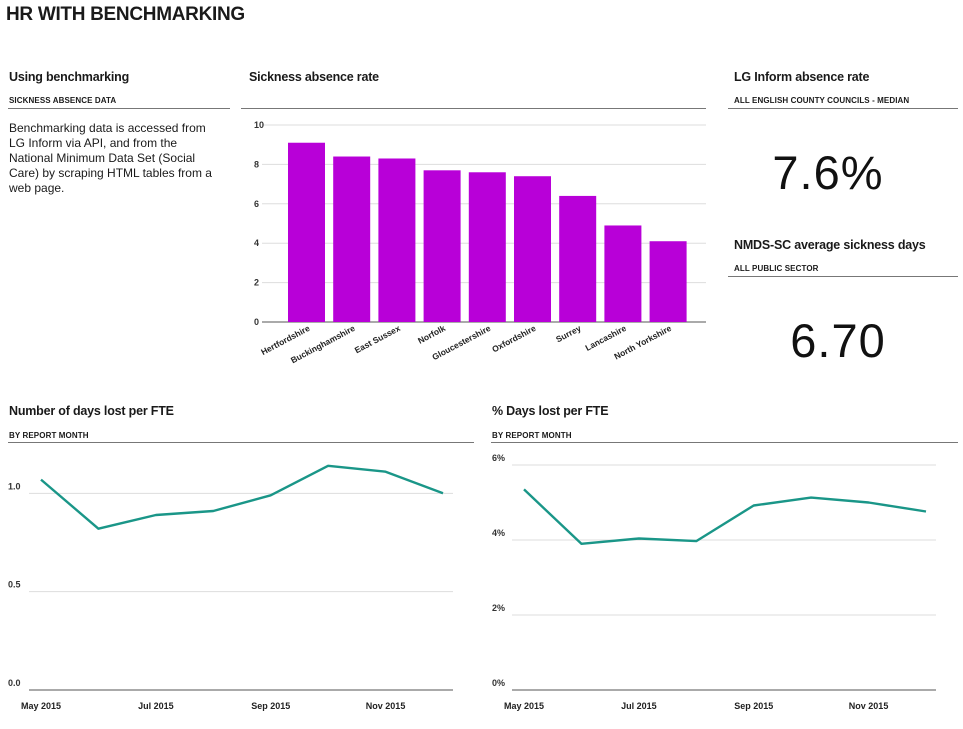 The image size is (963, 729). Describe the element at coordinates (259, 125) in the screenshot. I see `bar-y-tick-label: 10` at that location.